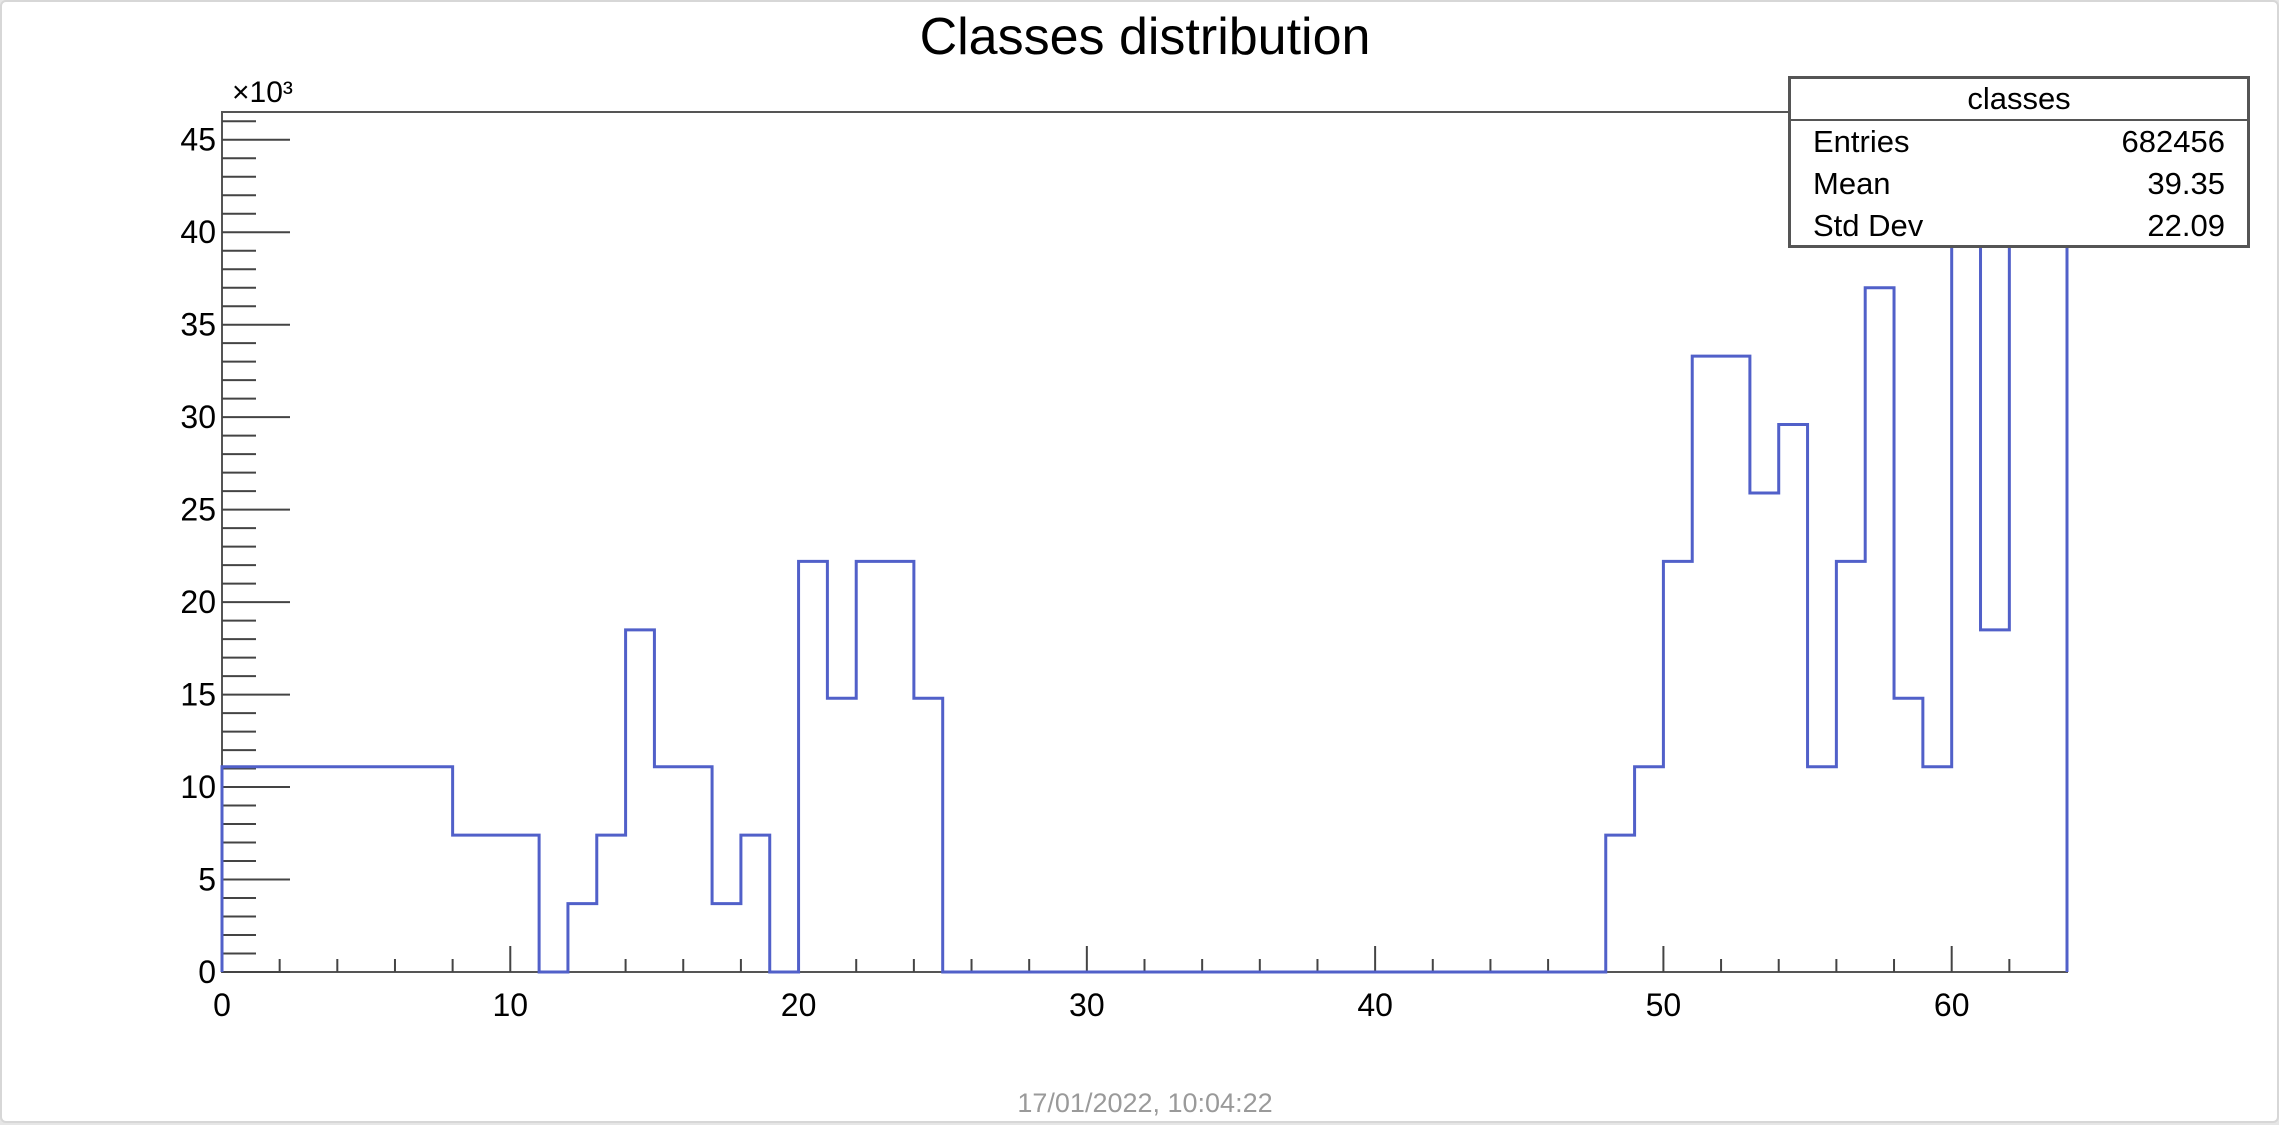 The width and height of the screenshot is (2279, 1125). What do you see at coordinates (2019, 100) in the screenshot?
I see `stats-title: classes` at bounding box center [2019, 100].